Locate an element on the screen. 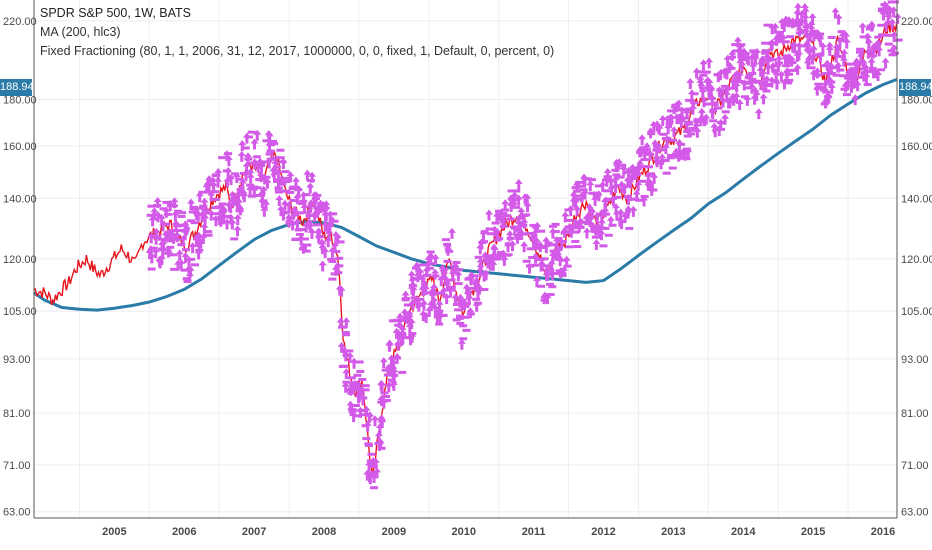 This screenshot has height=550, width=932. legend-ma-study: MA (200, hlc3) is located at coordinates (80, 32).